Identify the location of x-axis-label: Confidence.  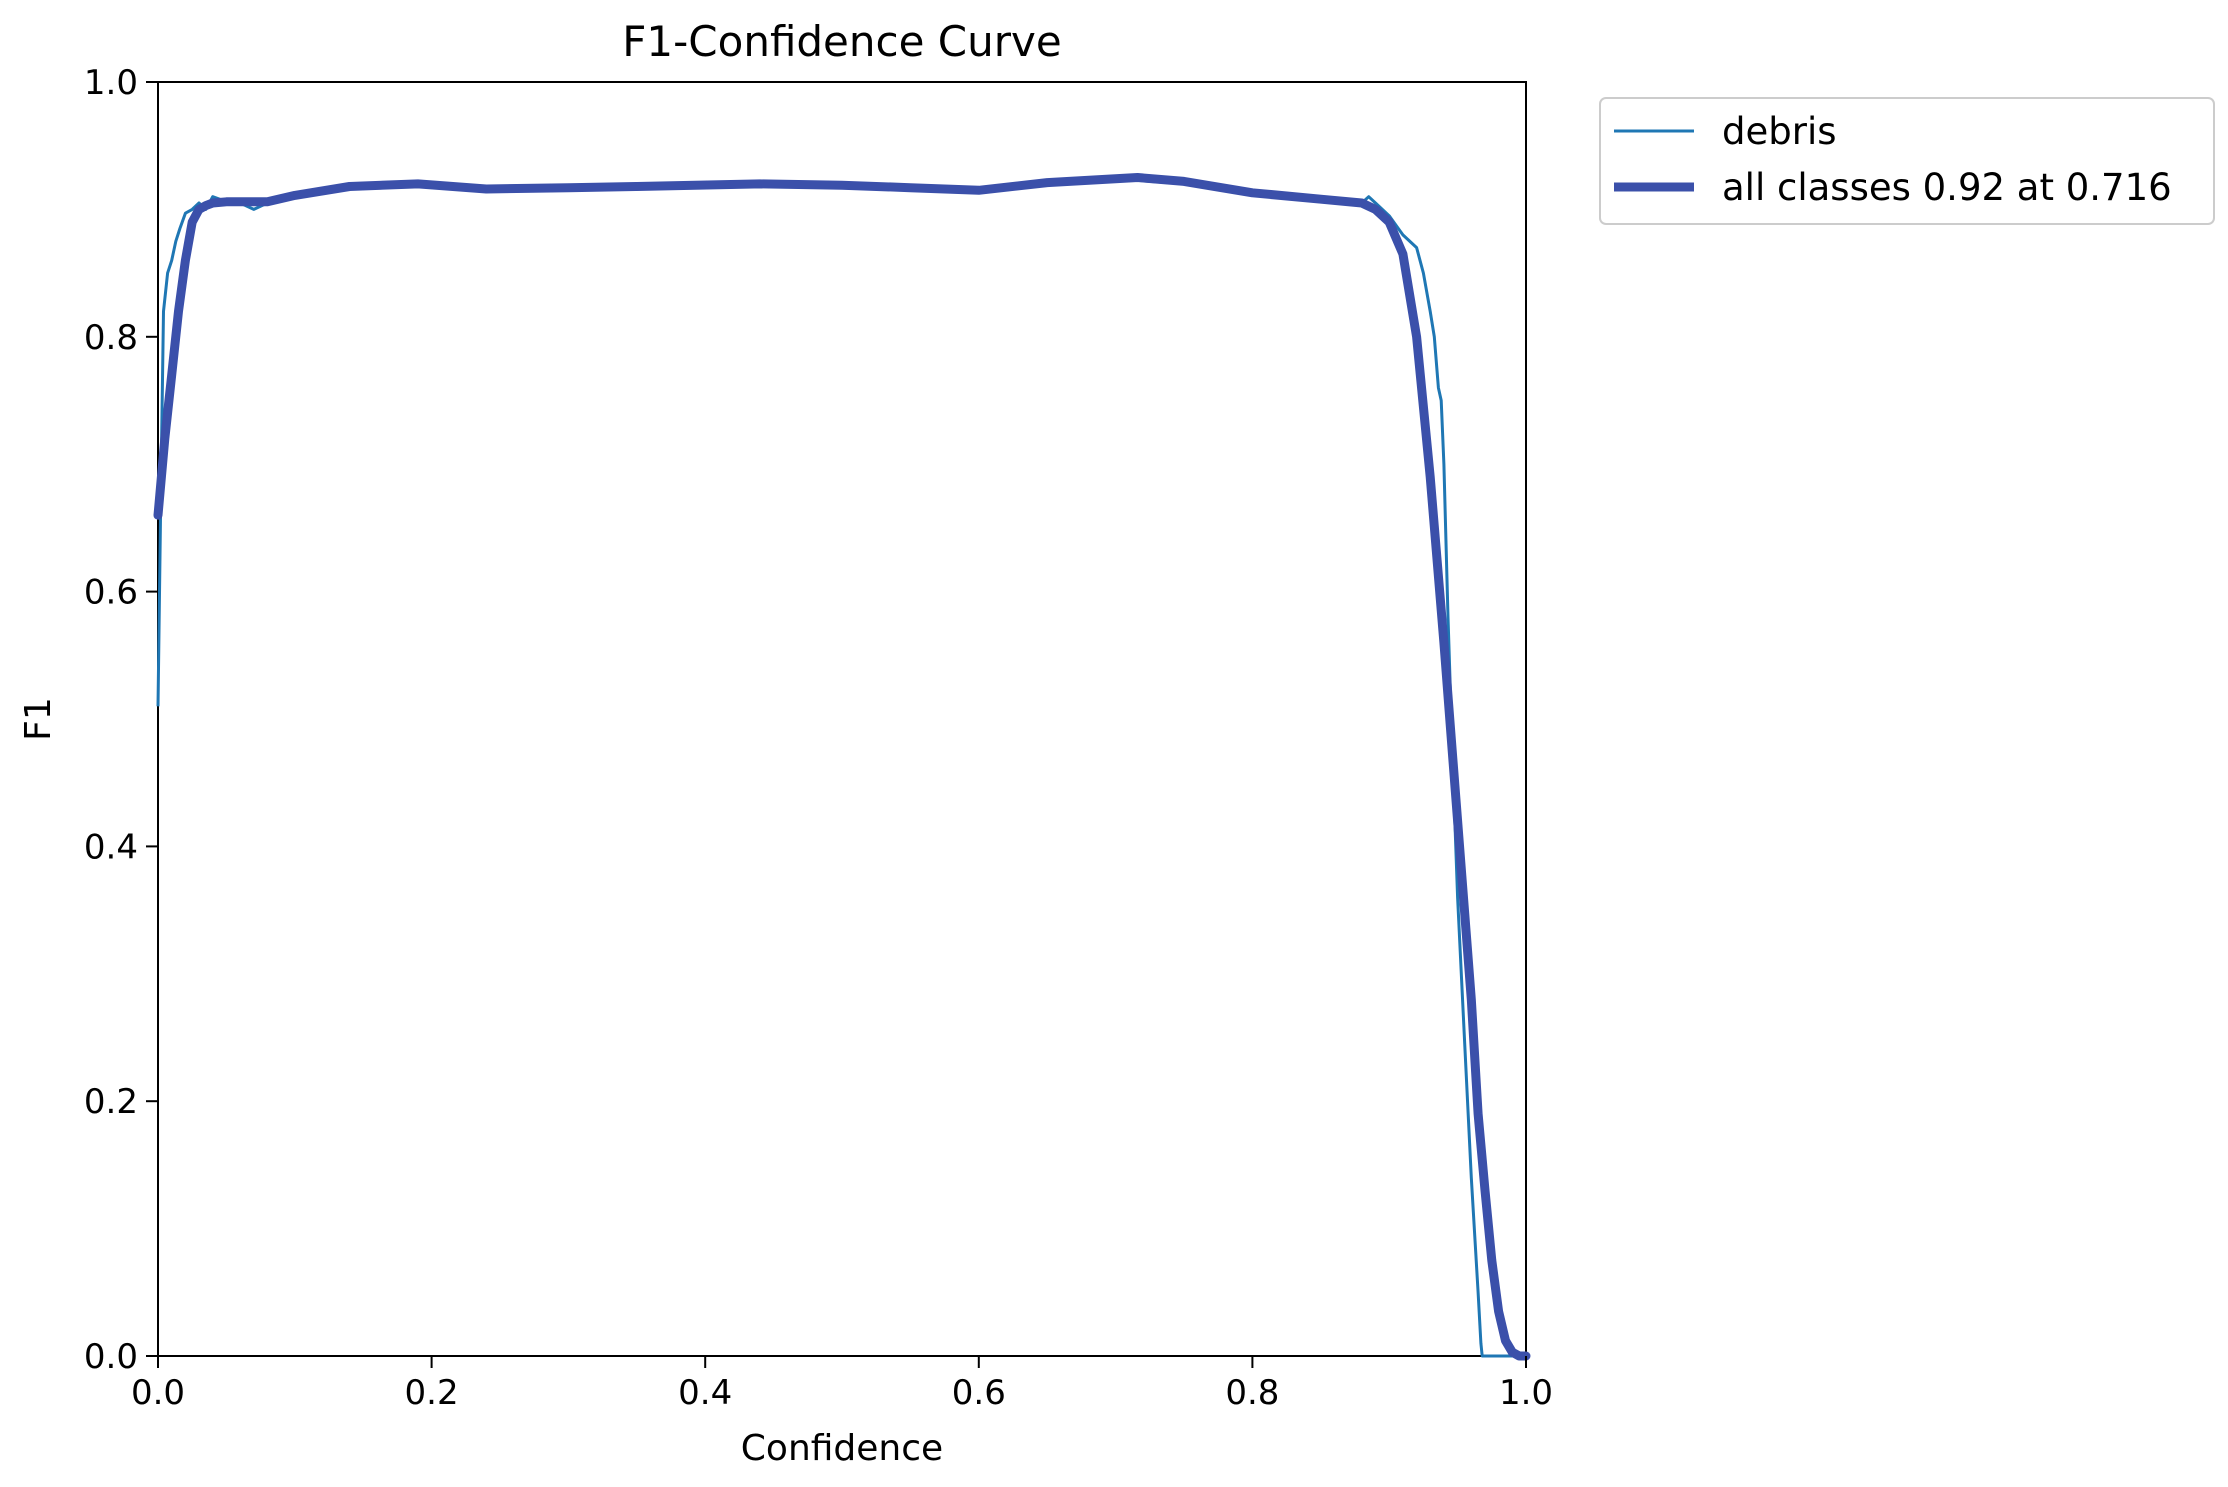
(842, 1448).